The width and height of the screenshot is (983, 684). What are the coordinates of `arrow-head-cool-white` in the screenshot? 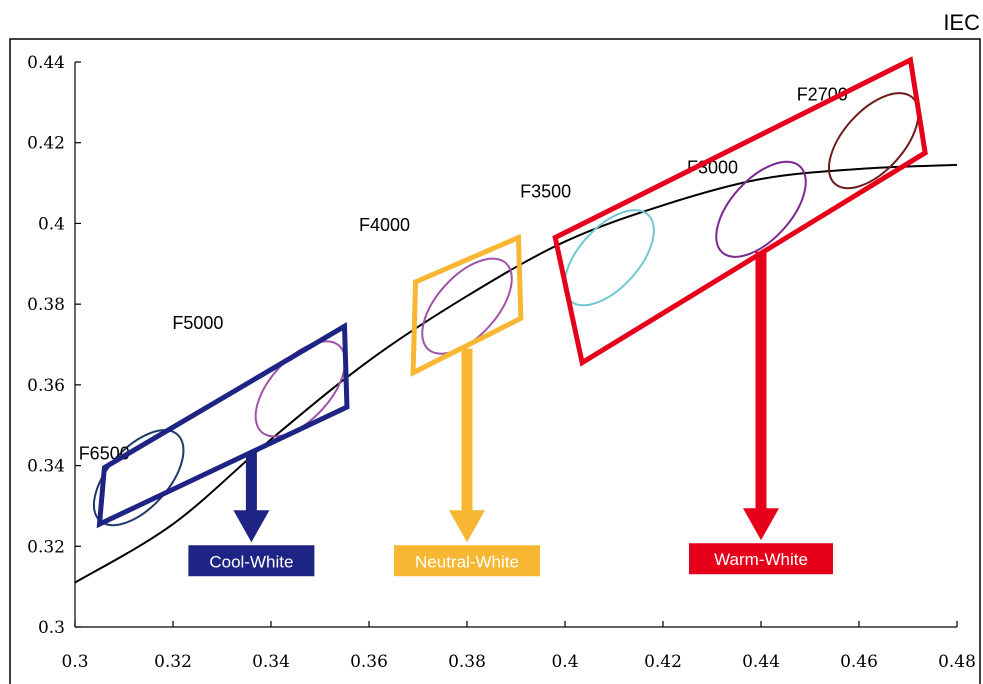 It's located at (251, 526).